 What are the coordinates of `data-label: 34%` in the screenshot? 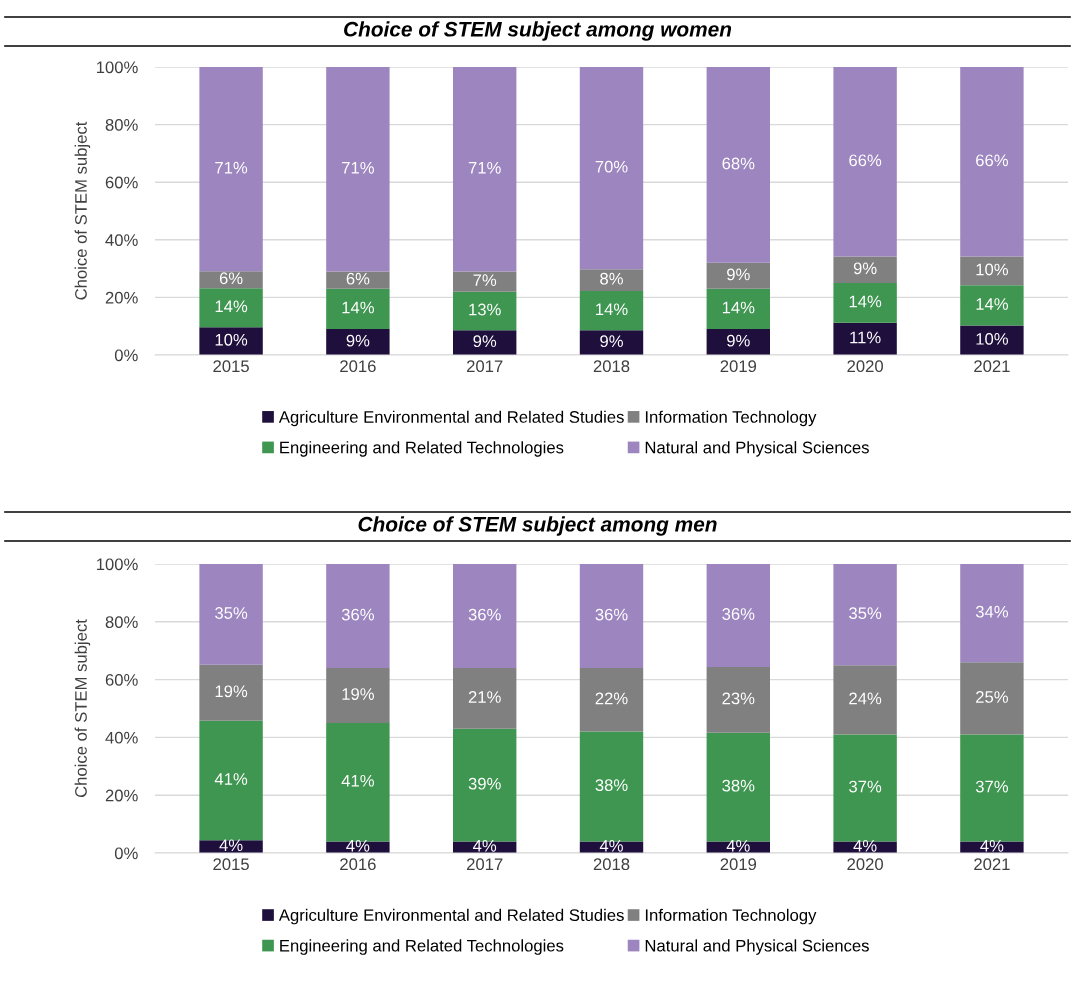 It's located at (991, 611).